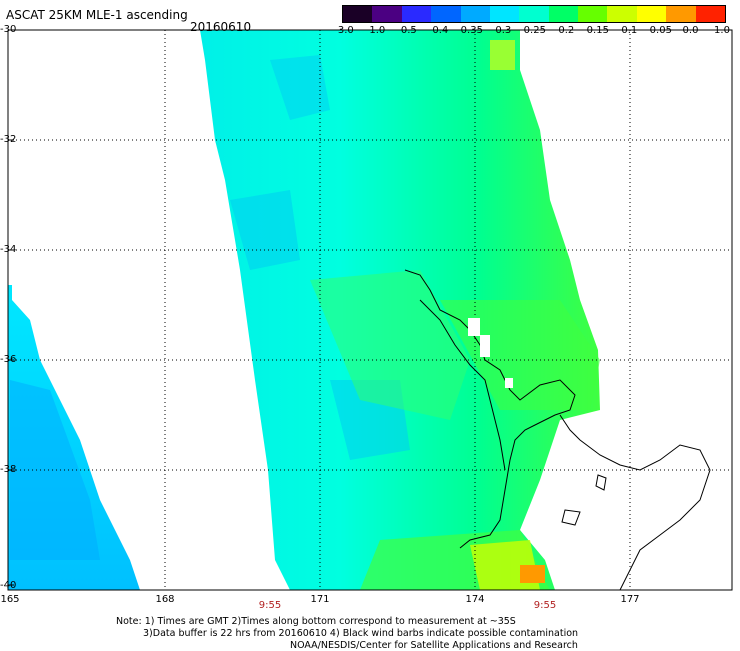 This screenshot has width=740, height=651. What do you see at coordinates (344, 30) in the screenshot?
I see `colorbar-label: -3.0` at bounding box center [344, 30].